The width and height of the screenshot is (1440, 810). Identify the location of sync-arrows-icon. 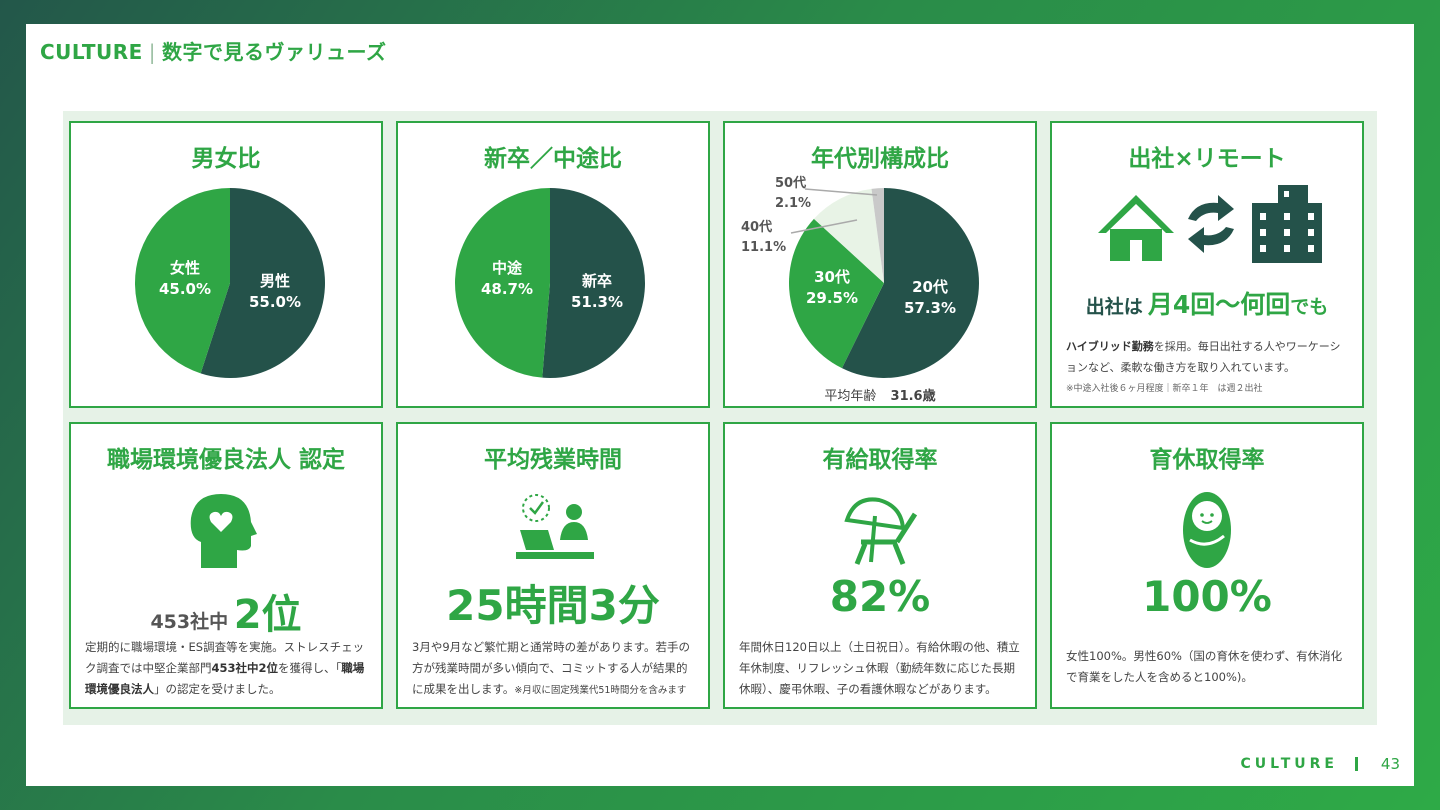
(1211, 224).